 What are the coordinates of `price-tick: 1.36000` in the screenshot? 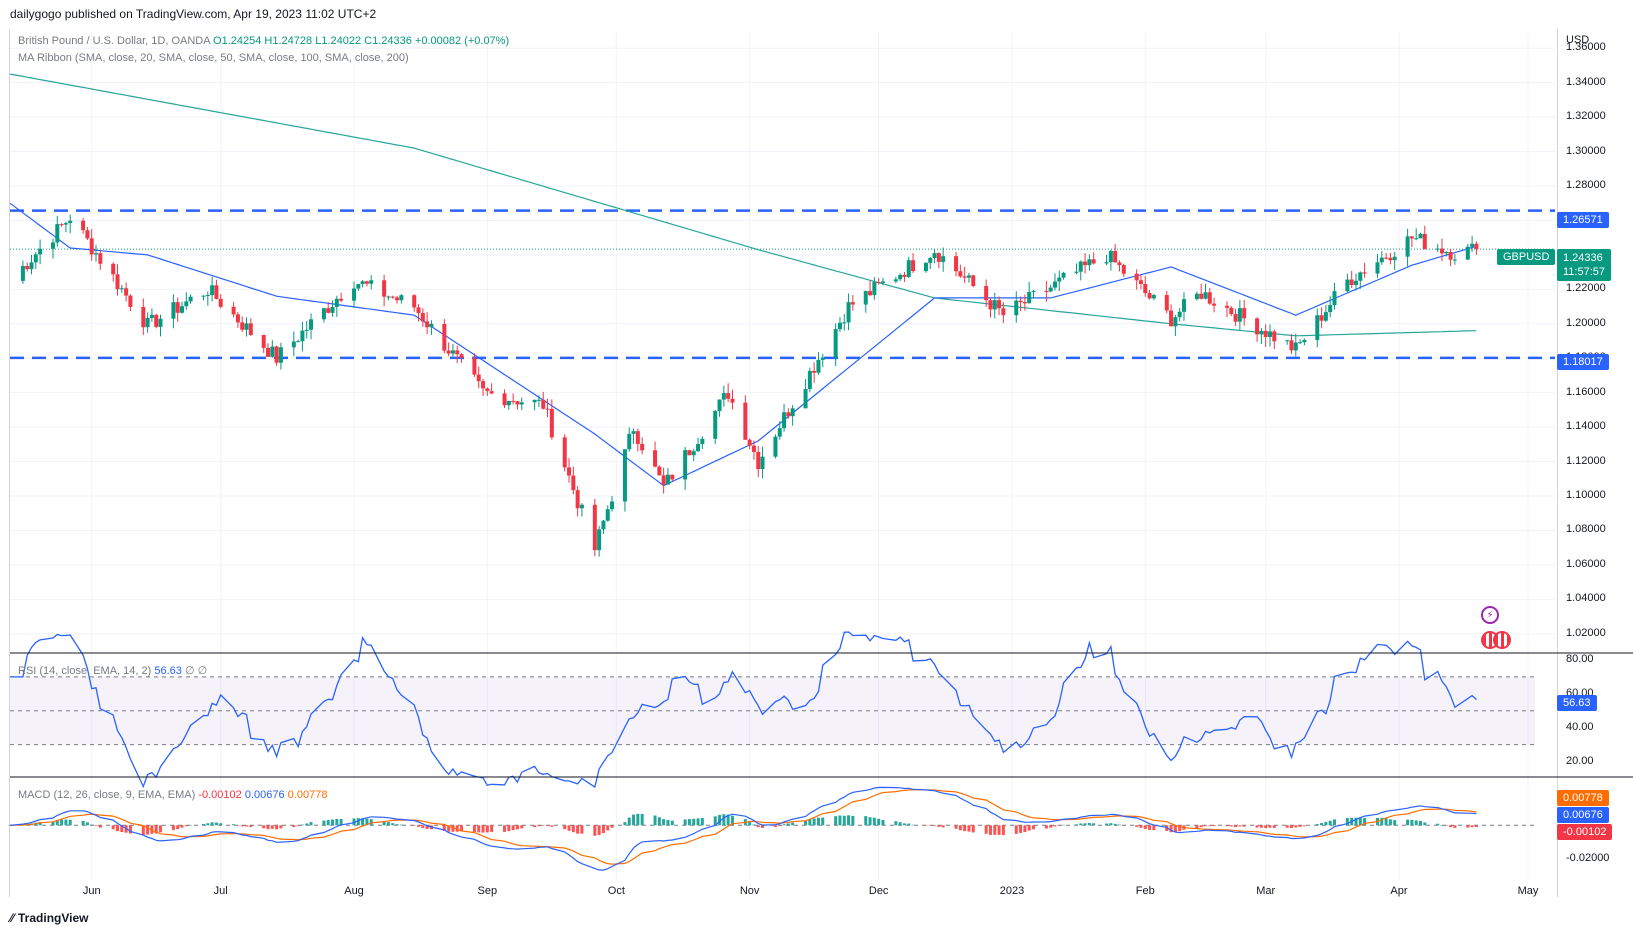 It's located at (1586, 47).